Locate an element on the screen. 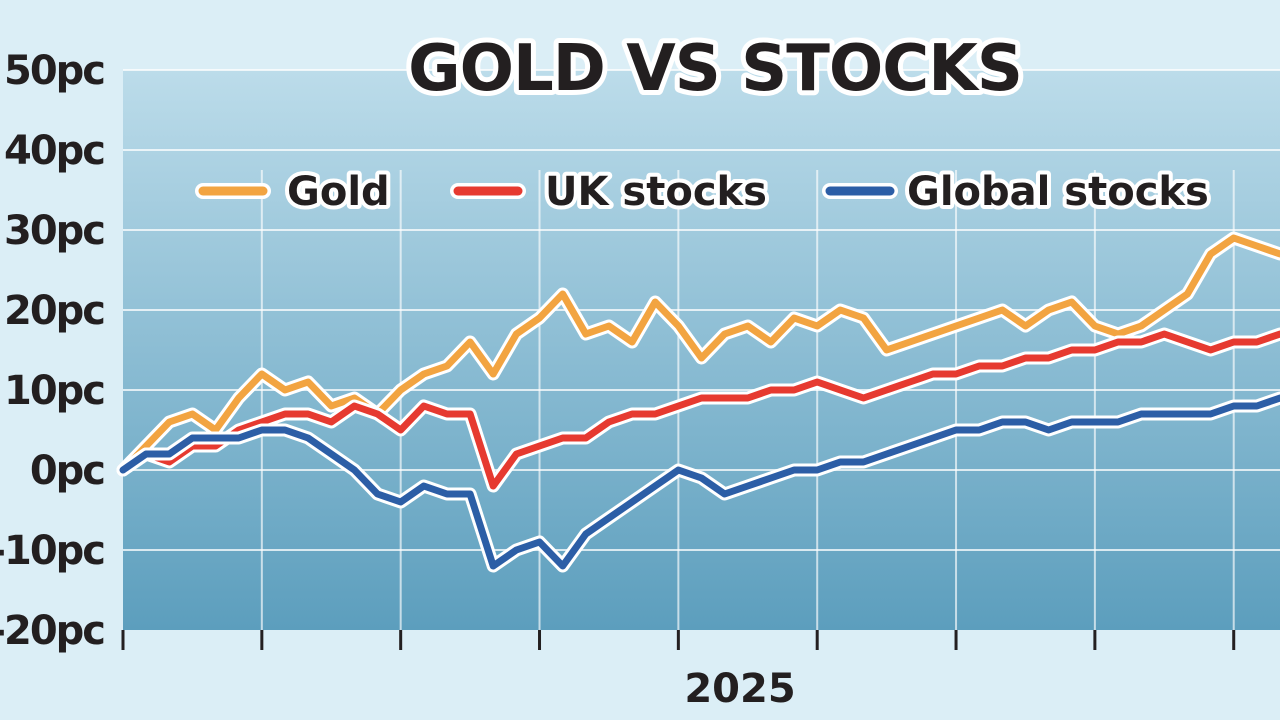  legend-item-uk-stocks: UK stocks is located at coordinates (610, 192).